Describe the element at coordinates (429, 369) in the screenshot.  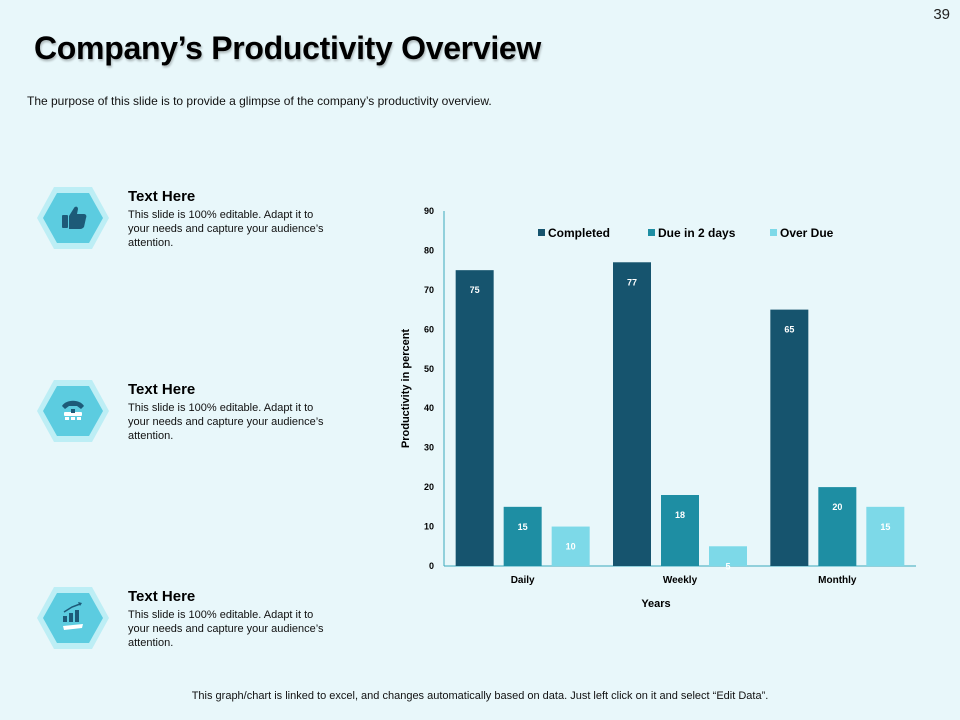
I see `y-tick-label: 50` at that location.